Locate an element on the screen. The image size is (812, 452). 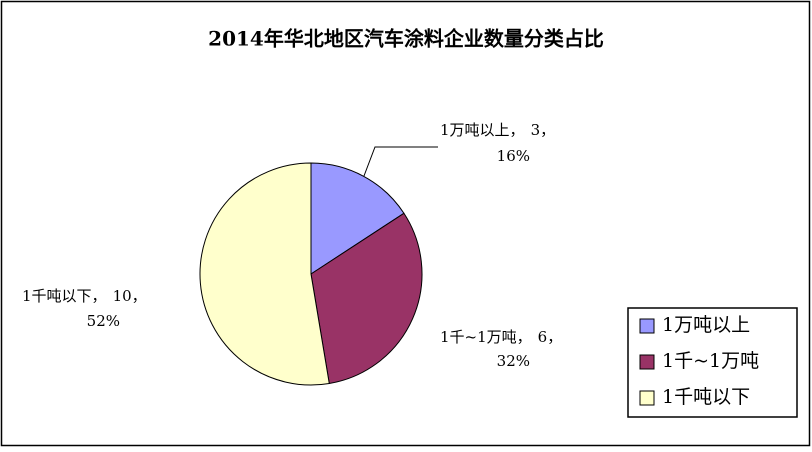
label-percent: 52% is located at coordinates (103, 321).